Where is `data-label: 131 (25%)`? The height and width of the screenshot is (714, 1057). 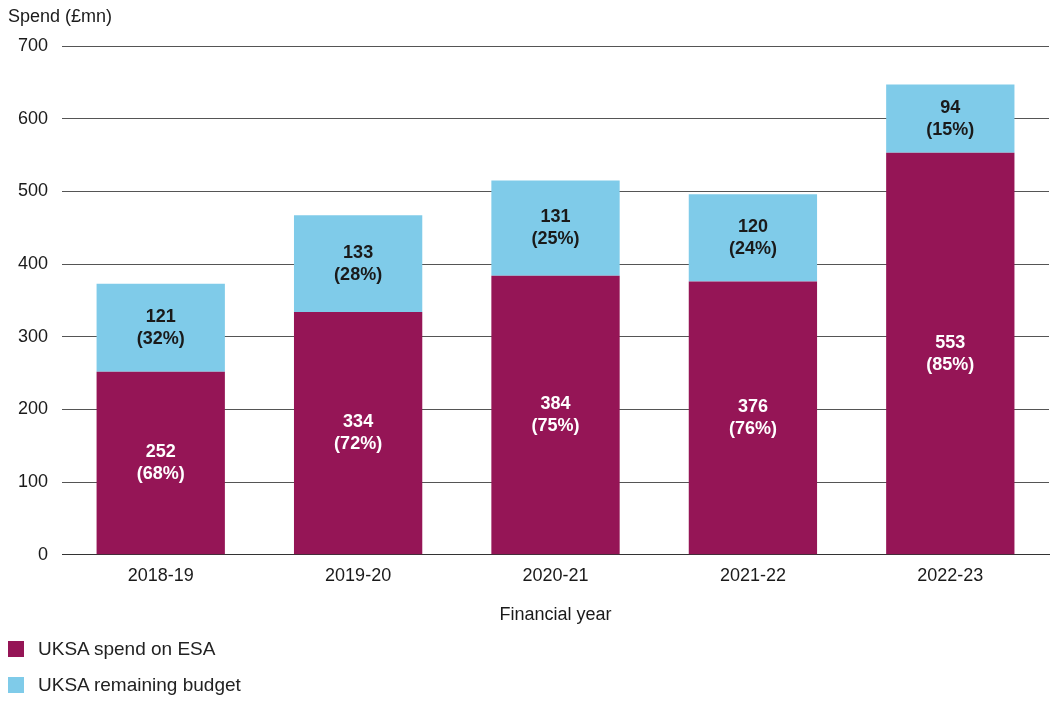 data-label: 131 (25%) is located at coordinates (555, 227).